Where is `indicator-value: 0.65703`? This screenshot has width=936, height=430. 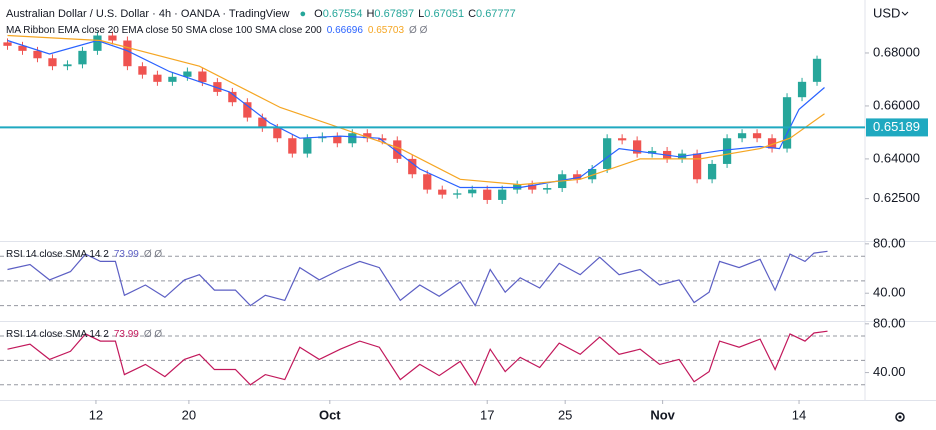 indicator-value: 0.65703 is located at coordinates (386, 30).